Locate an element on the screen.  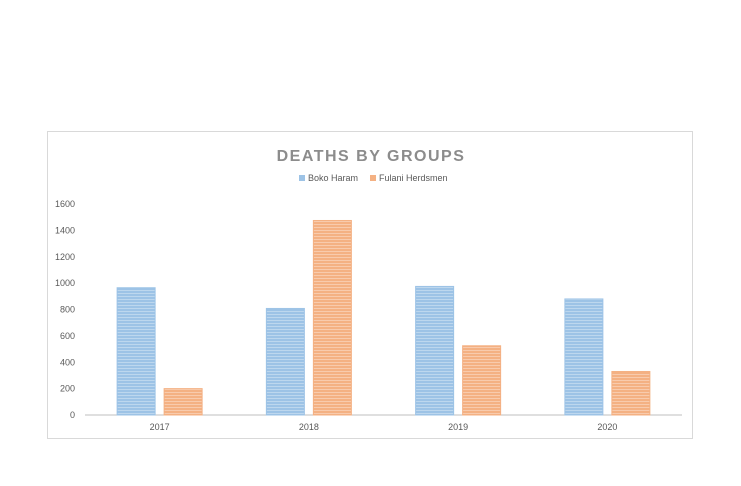
y-tick-label: 1400 is located at coordinates (65, 230).